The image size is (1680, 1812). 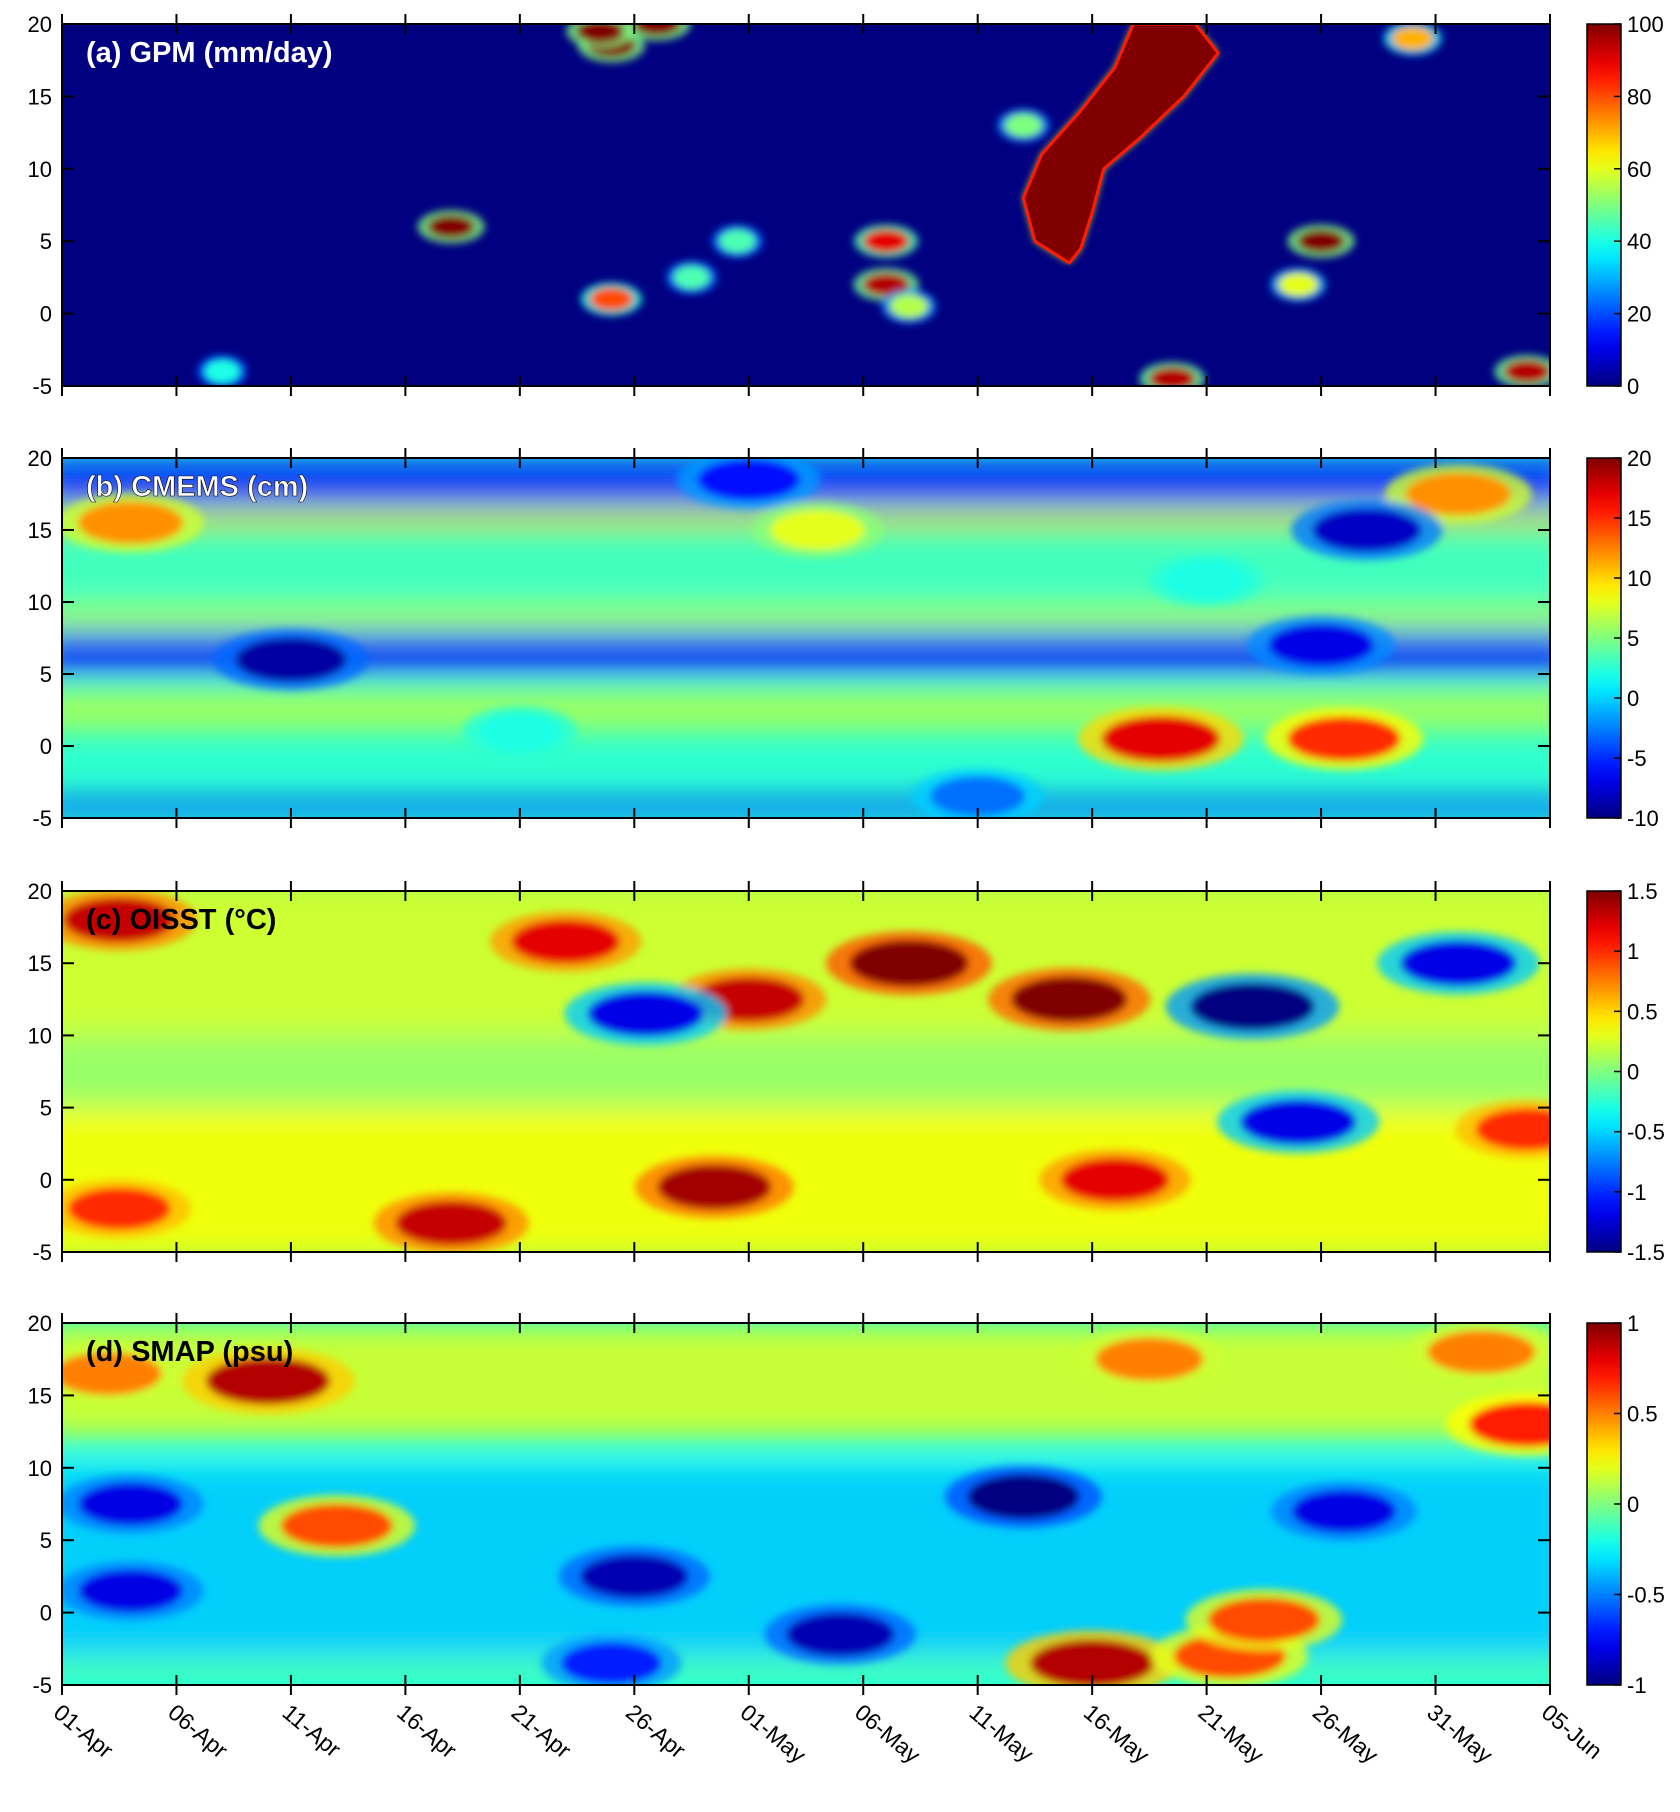 I want to click on colorbar-tick-label: 60, so click(x=1639, y=169).